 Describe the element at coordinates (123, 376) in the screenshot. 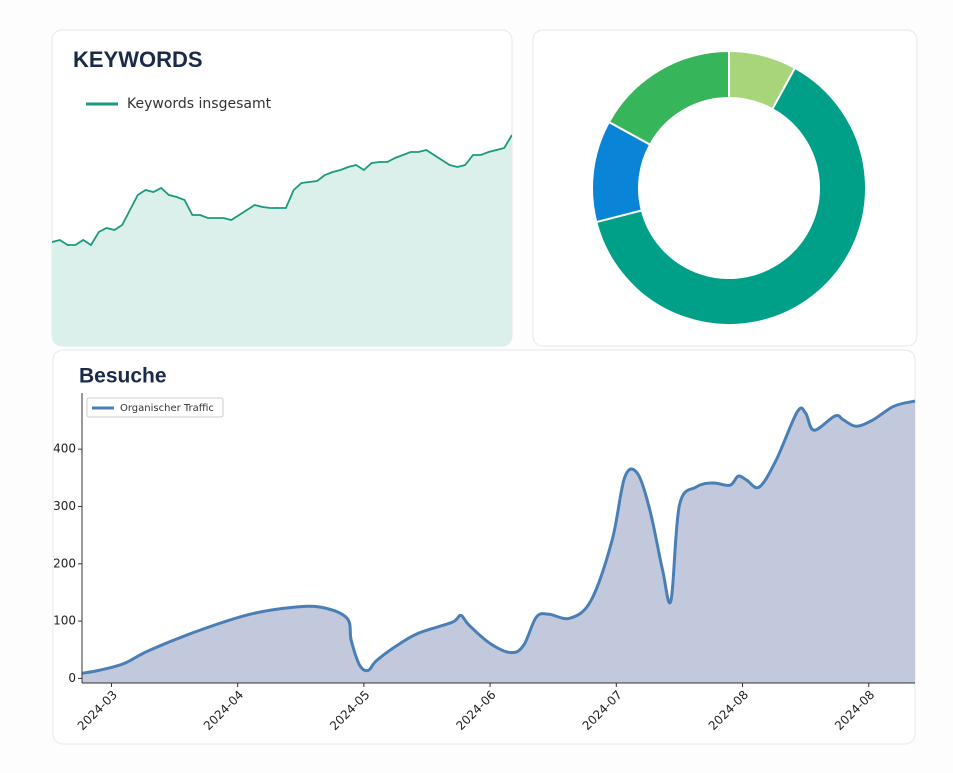

I see `chart-title: Besuche` at that location.